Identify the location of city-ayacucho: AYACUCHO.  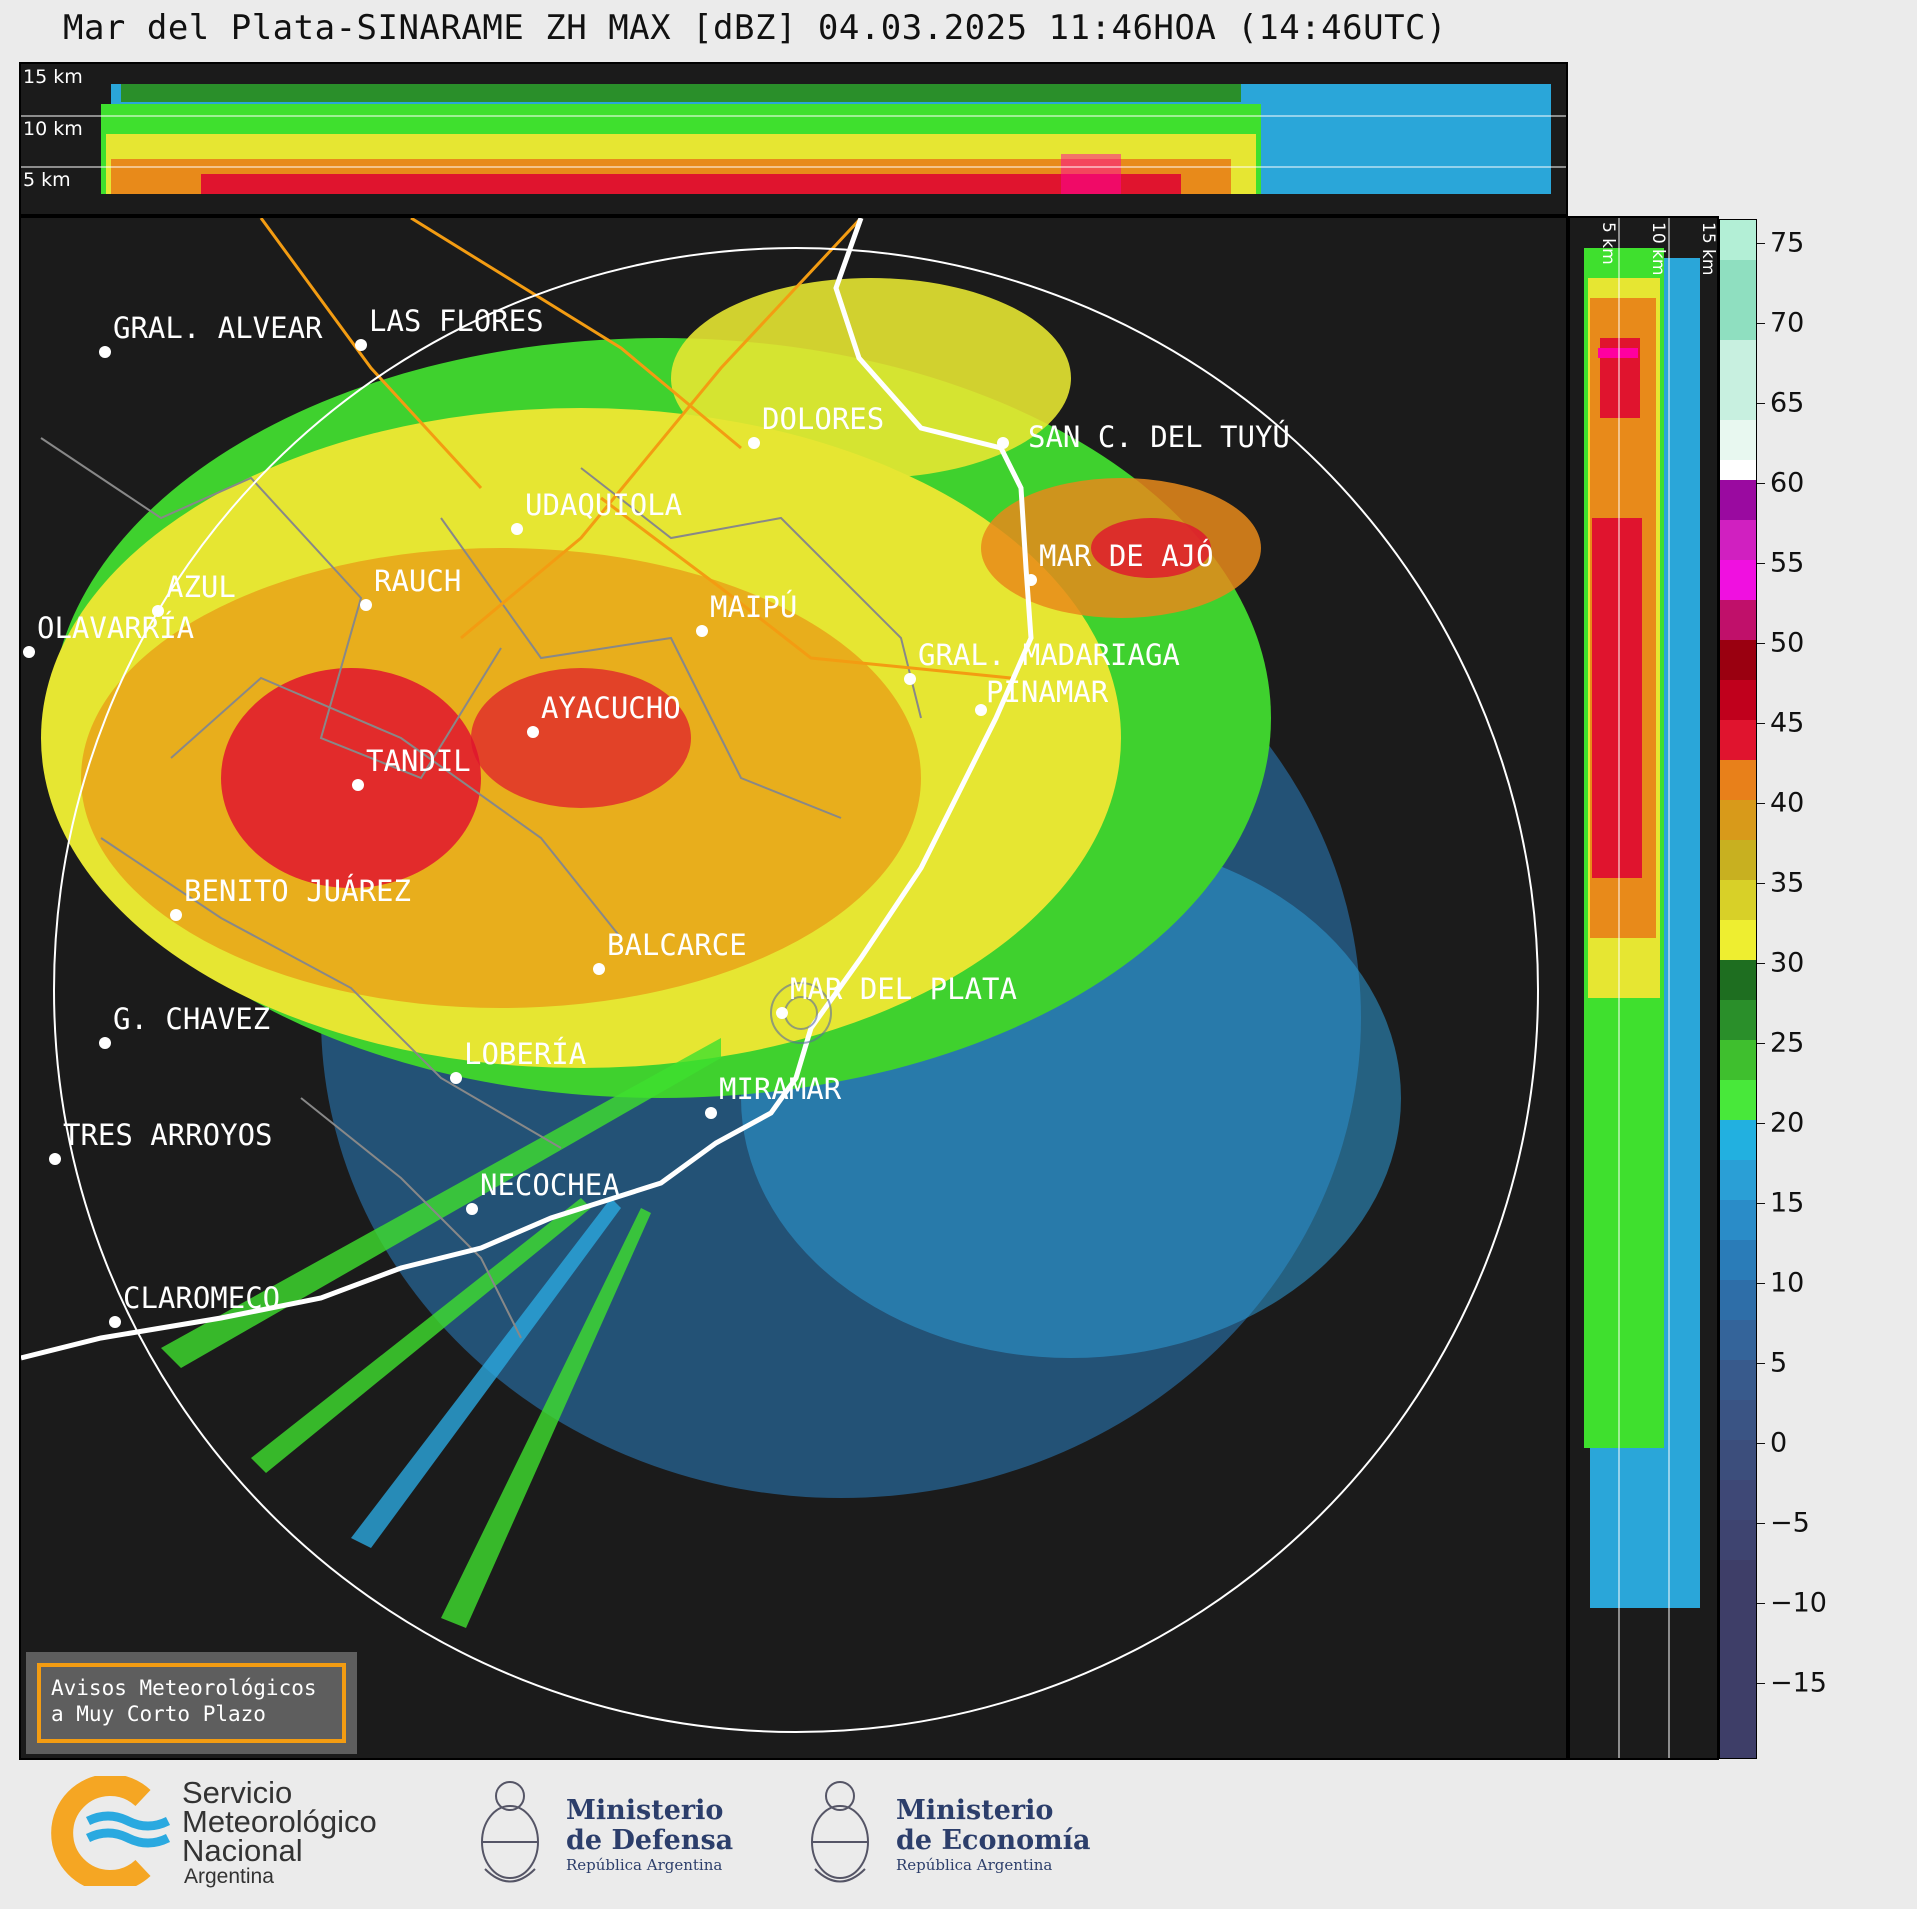
(604, 714).